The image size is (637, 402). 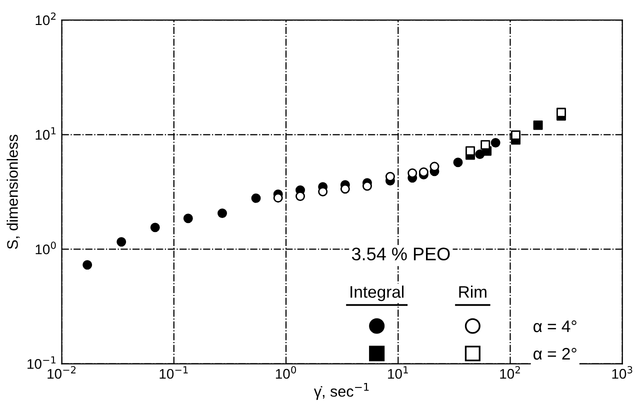 What do you see at coordinates (472, 292) in the screenshot?
I see `annotation: Rim` at bounding box center [472, 292].